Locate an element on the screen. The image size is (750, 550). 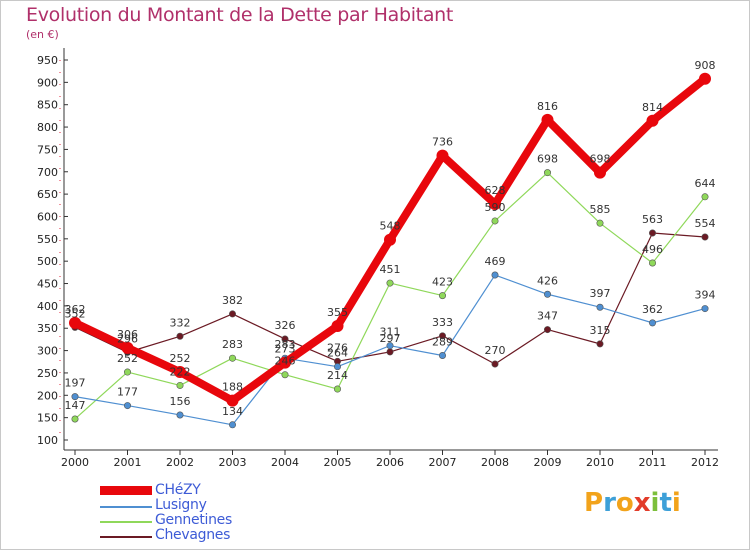
data-label-lusigny: 197 is located at coordinates (75, 383).